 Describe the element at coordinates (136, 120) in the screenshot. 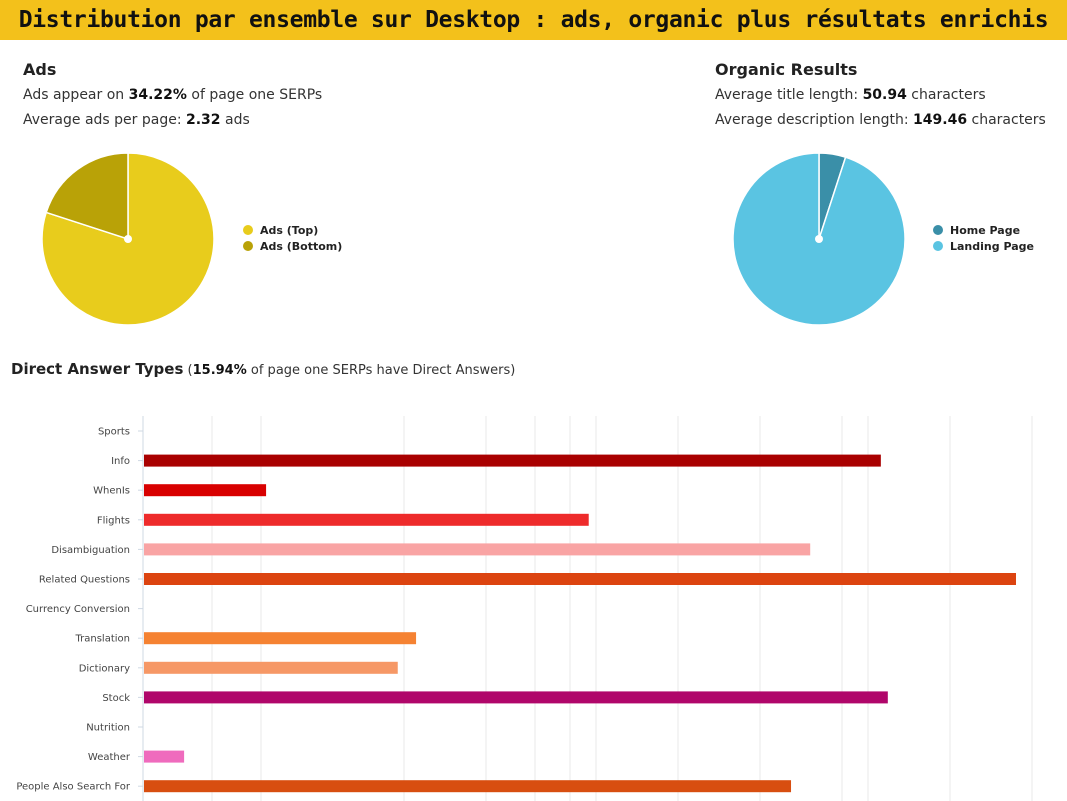

I see `ads-average-stat: Average ads per page: 2.32 ads` at that location.